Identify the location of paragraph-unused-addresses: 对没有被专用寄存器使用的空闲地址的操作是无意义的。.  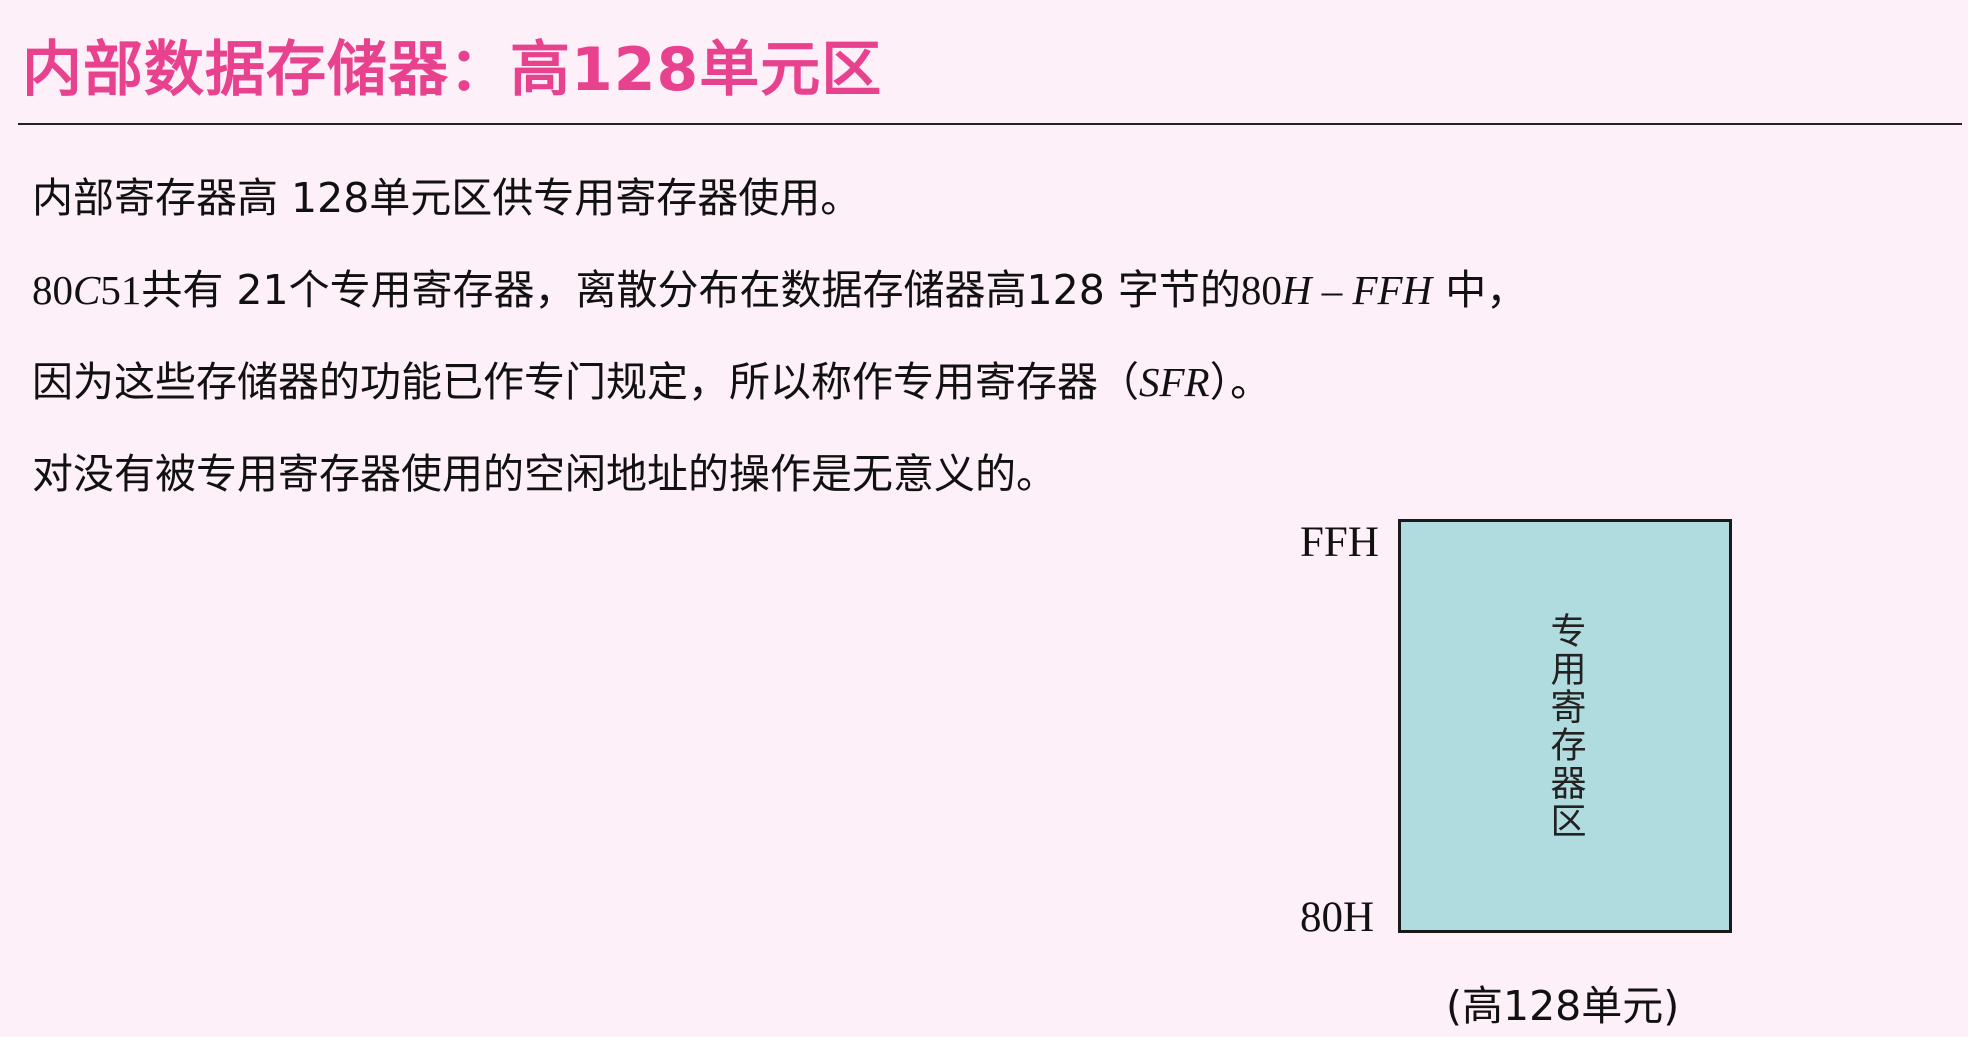
(544, 474).